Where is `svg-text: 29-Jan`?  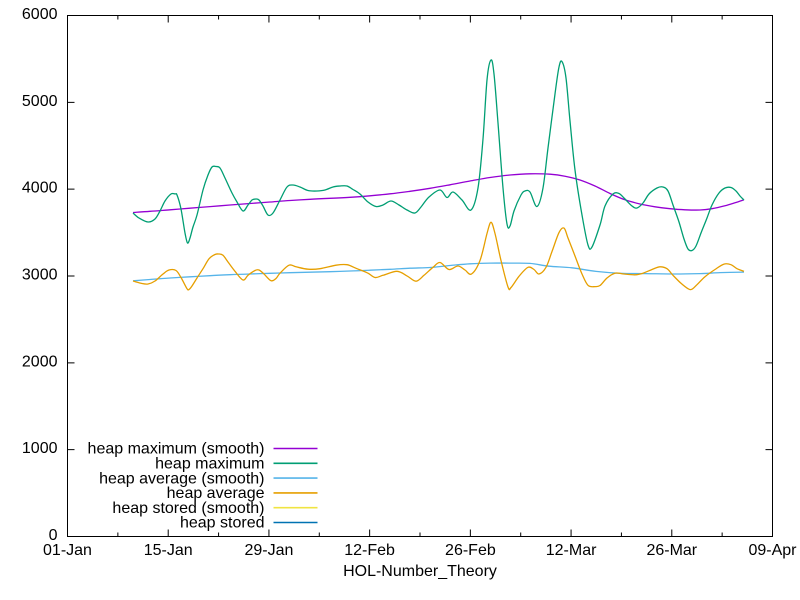
svg-text: 29-Jan is located at coordinates (268, 550).